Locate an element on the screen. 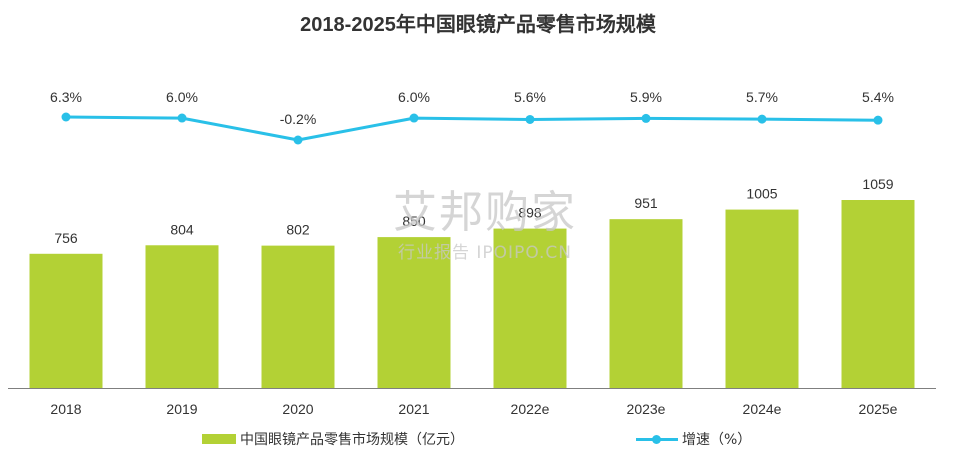 The image size is (956, 456). chart-title: 2018-2025年中国眼镜产品零售市场规模 is located at coordinates (478, 25).